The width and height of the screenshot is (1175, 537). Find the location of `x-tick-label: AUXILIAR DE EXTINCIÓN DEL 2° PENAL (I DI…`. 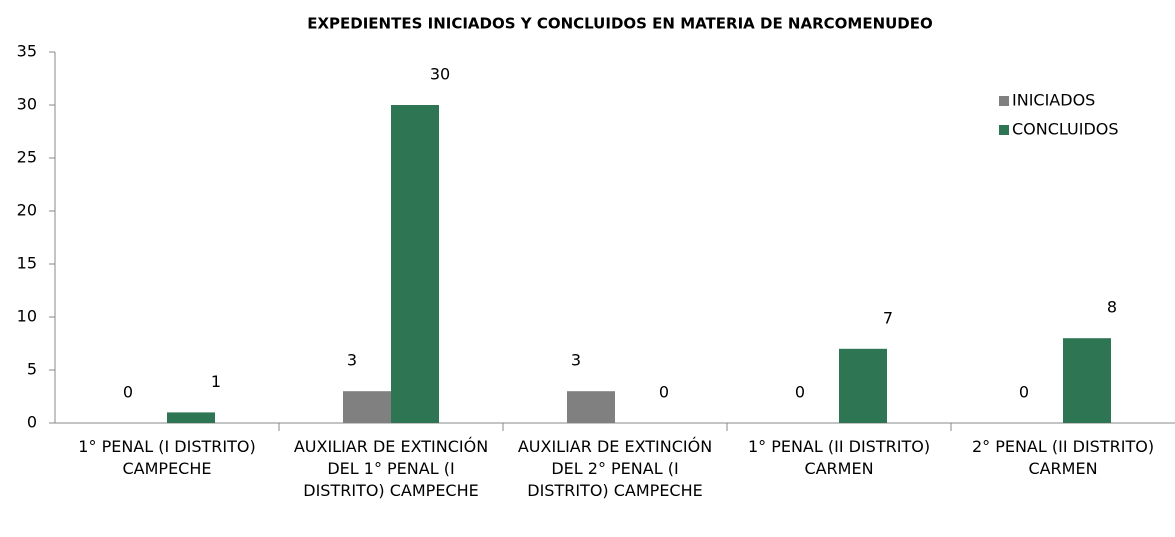

x-tick-label: AUXILIAR DE EXTINCIÓN DEL 2° PENAL (I DI… is located at coordinates (615, 468).